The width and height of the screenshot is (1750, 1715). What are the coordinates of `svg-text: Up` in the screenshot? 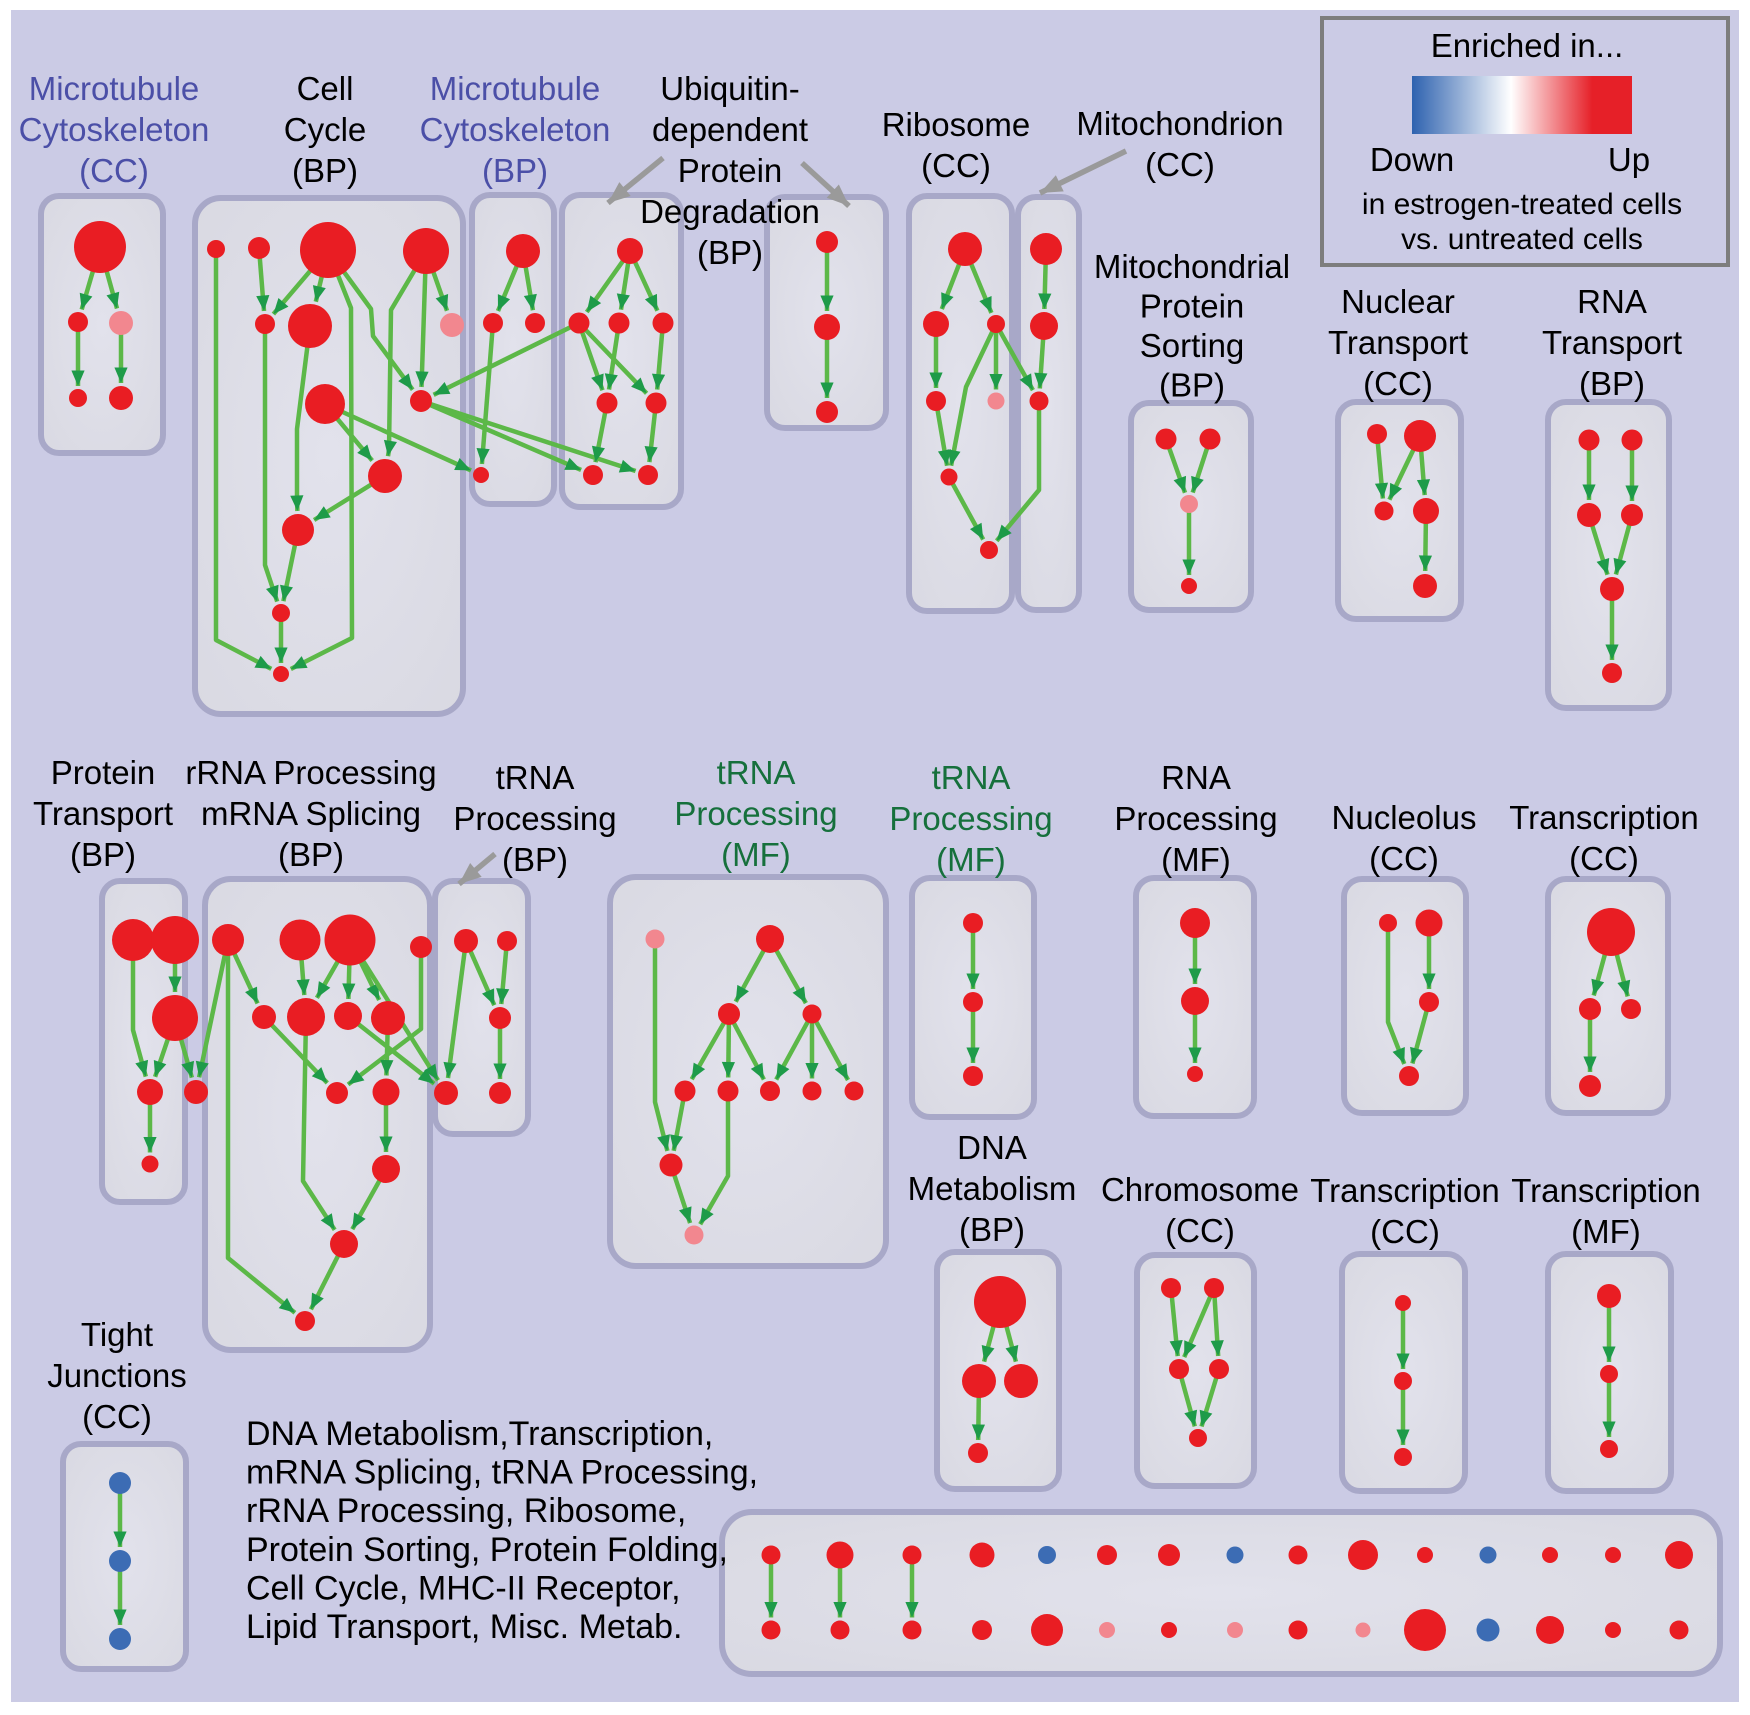 It's located at (1629, 159).